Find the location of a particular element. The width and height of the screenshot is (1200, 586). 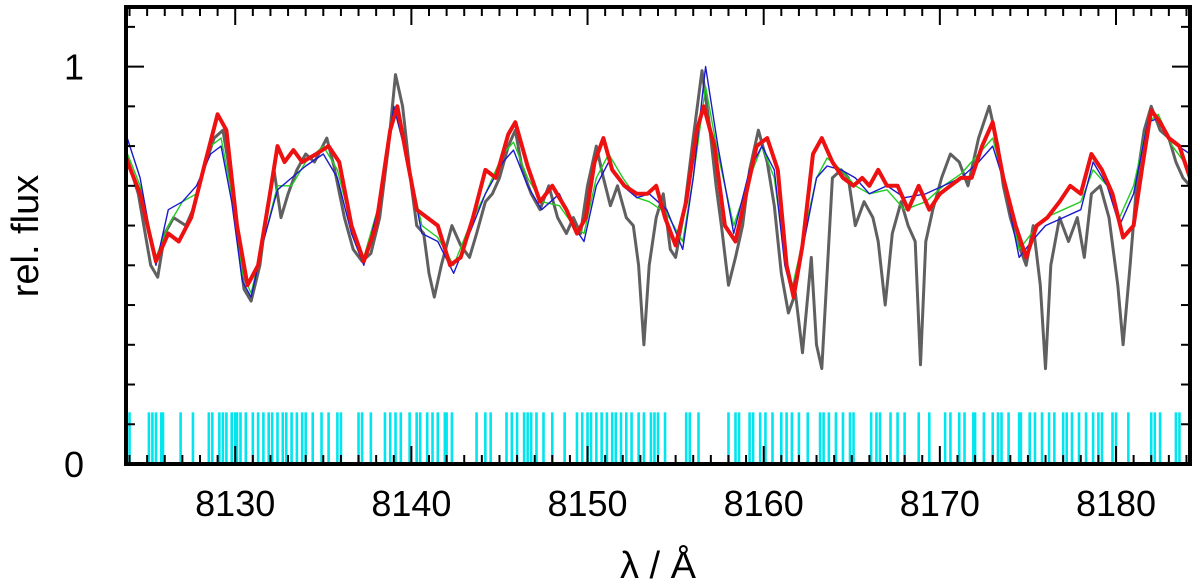

line-markers is located at coordinates (654, 438).